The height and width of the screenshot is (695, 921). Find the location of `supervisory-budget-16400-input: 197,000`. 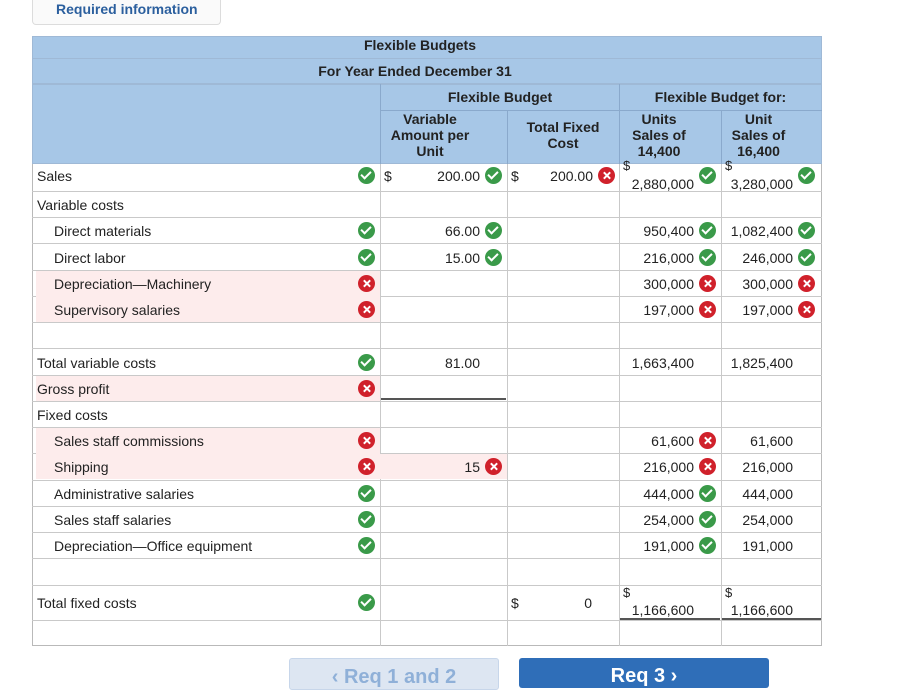

supervisory-budget-16400-input: 197,000 is located at coordinates (767, 310).